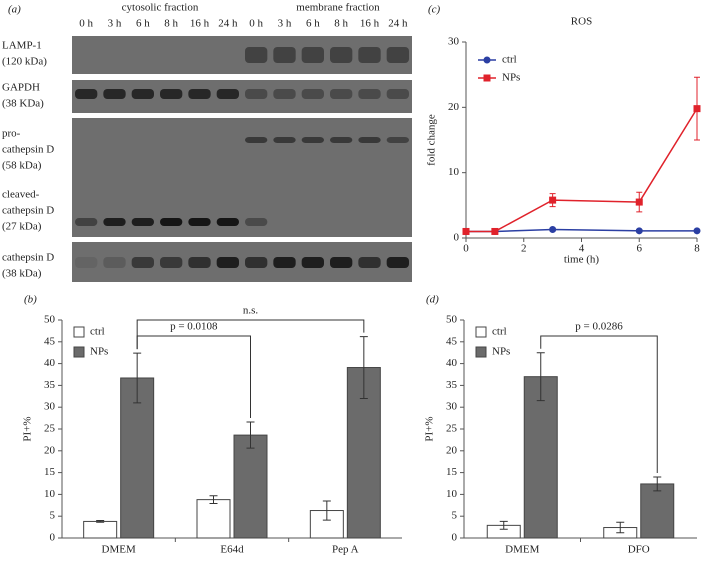 The height and width of the screenshot is (562, 702). What do you see at coordinates (582, 249) in the screenshot?
I see `x-tick-label: 4` at bounding box center [582, 249].